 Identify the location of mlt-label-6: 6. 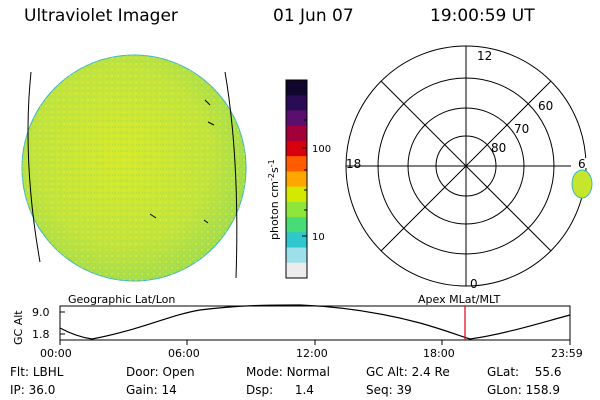
(582, 164).